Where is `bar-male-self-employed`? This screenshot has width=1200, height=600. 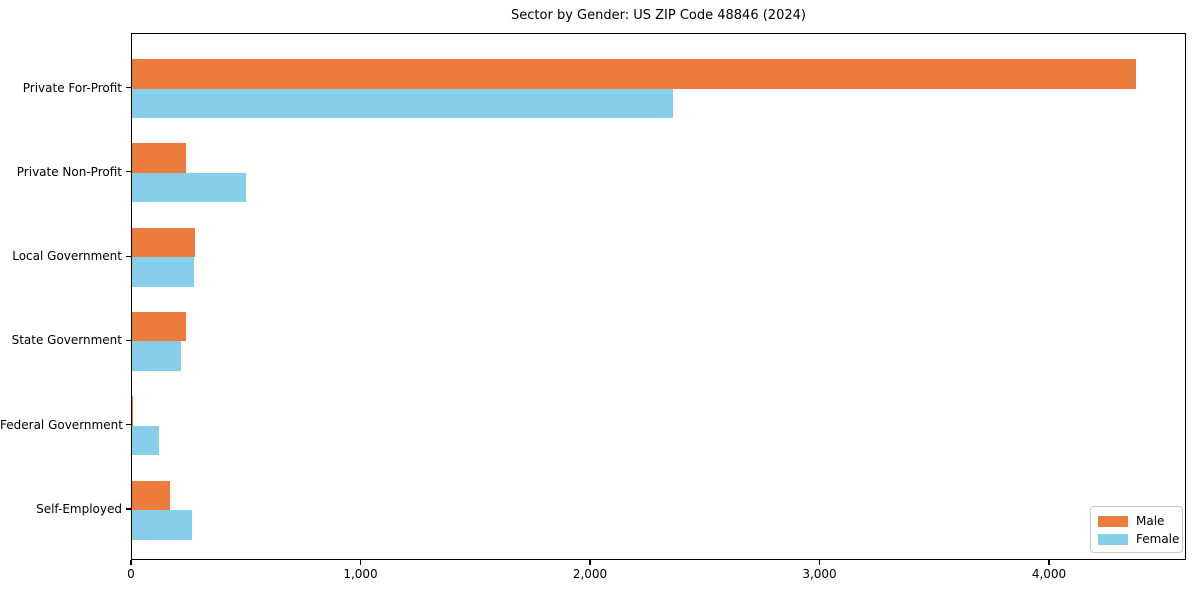 bar-male-self-employed is located at coordinates (151, 495).